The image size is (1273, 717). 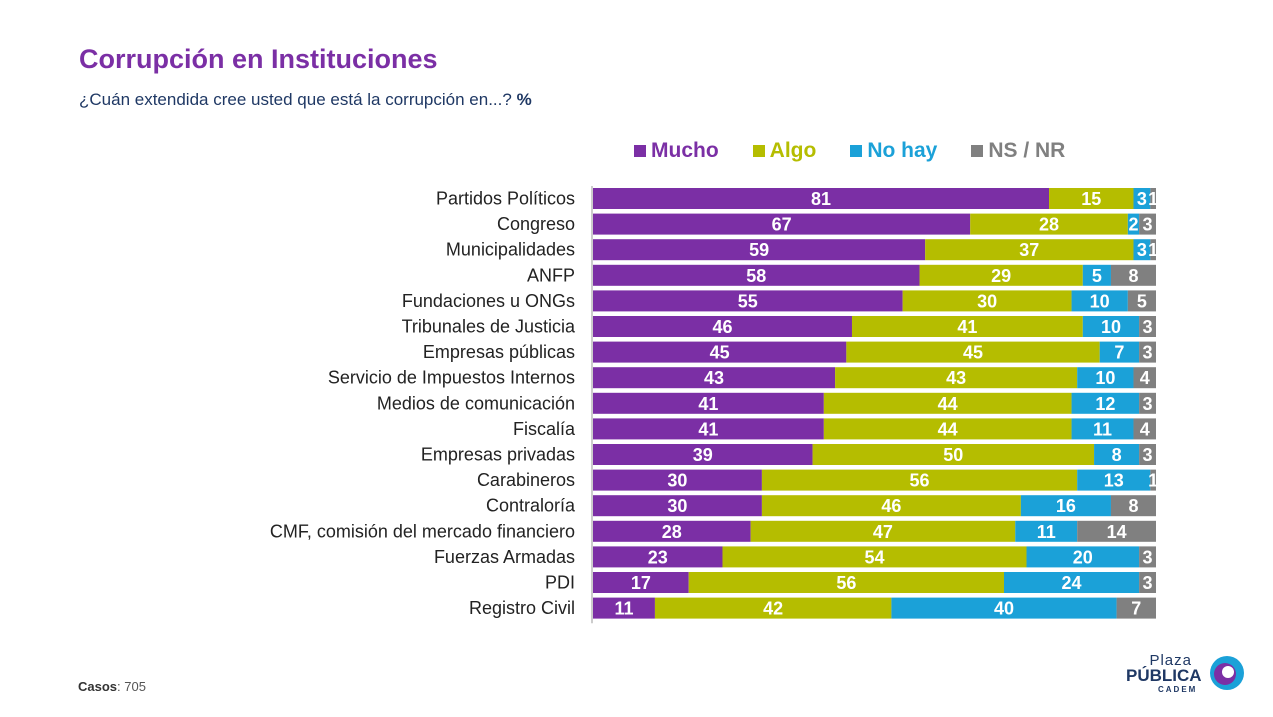 I want to click on legend-label: Mucho, so click(x=685, y=150).